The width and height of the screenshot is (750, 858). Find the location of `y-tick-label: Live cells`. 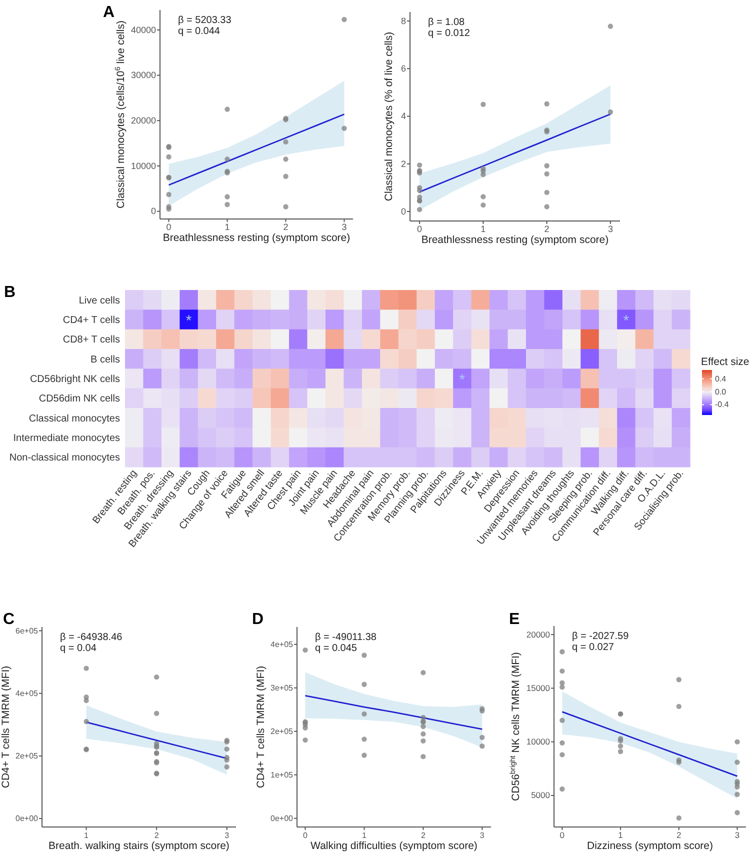

y-tick-label: Live cells is located at coordinates (99, 300).